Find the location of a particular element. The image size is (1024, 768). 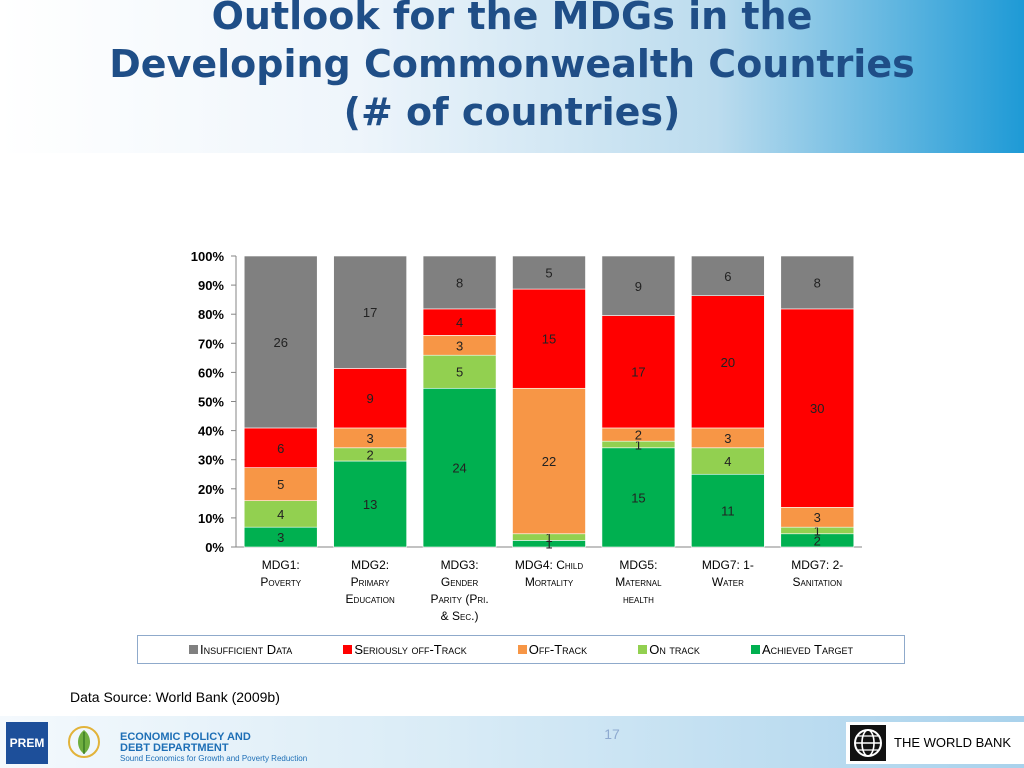

y-tick-label: 90% is located at coordinates (211, 285).